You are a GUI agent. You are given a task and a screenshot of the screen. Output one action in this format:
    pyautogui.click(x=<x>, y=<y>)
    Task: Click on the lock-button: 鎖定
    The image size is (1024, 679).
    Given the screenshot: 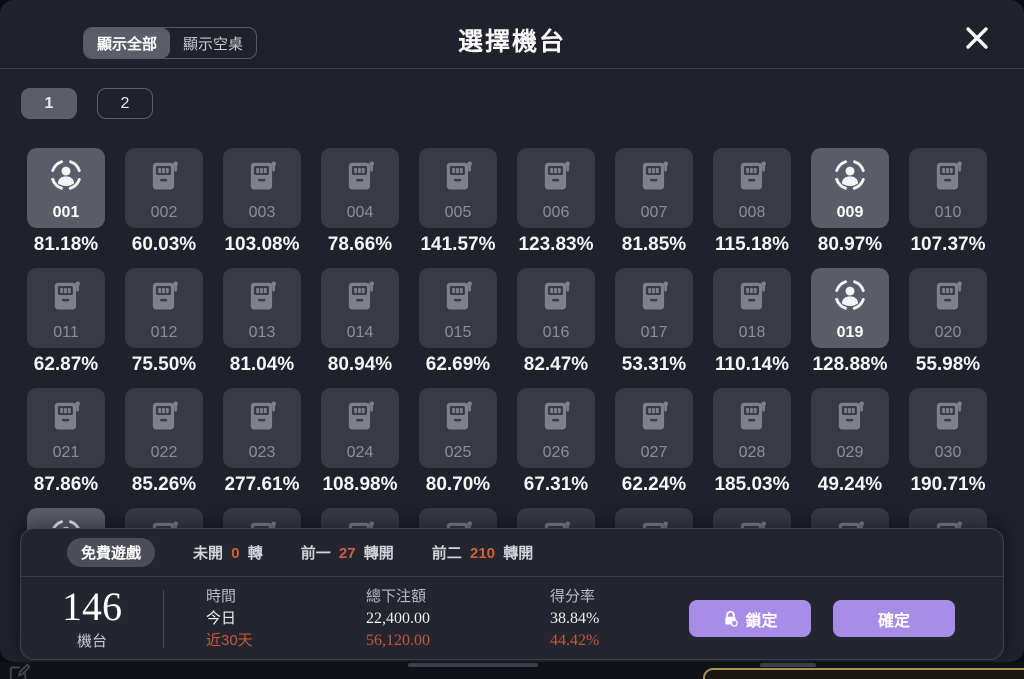 What is the action you would take?
    pyautogui.click(x=750, y=618)
    